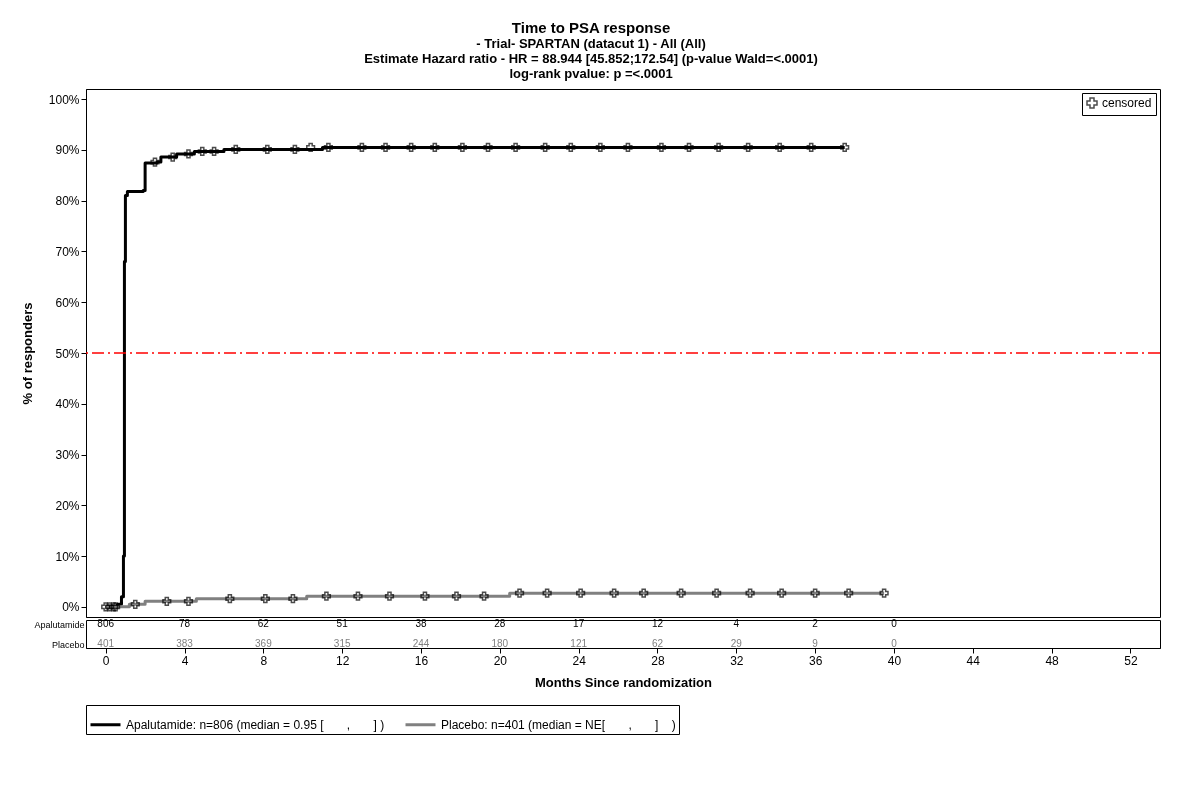 The width and height of the screenshot is (1204, 807). What do you see at coordinates (421, 660) in the screenshot?
I see `x-tick-label: 16` at bounding box center [421, 660].